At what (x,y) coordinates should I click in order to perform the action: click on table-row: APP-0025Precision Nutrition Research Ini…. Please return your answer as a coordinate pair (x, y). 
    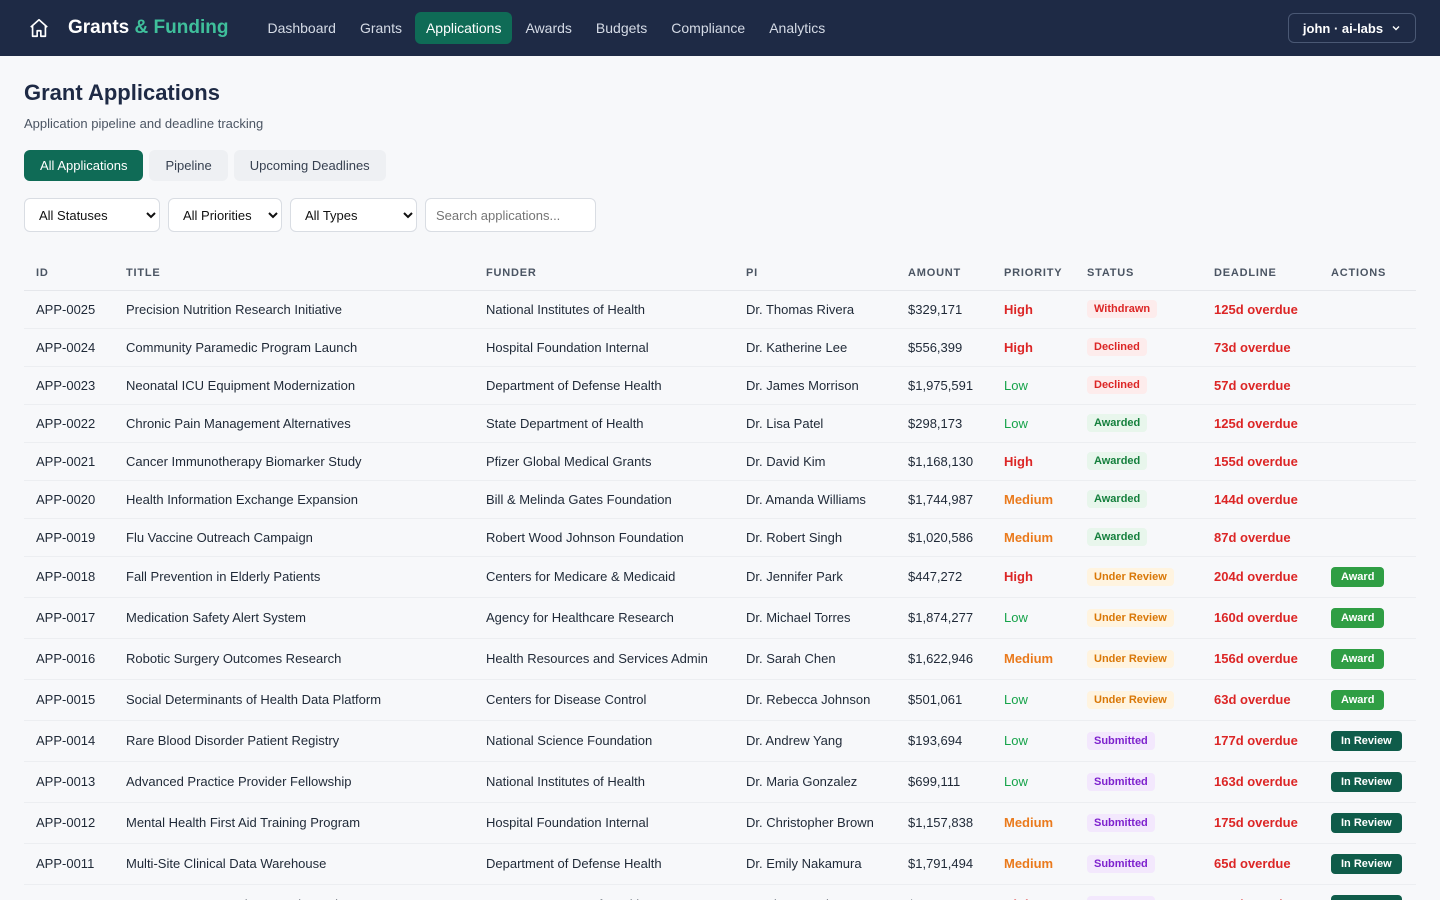
    Looking at the image, I should click on (720, 309).